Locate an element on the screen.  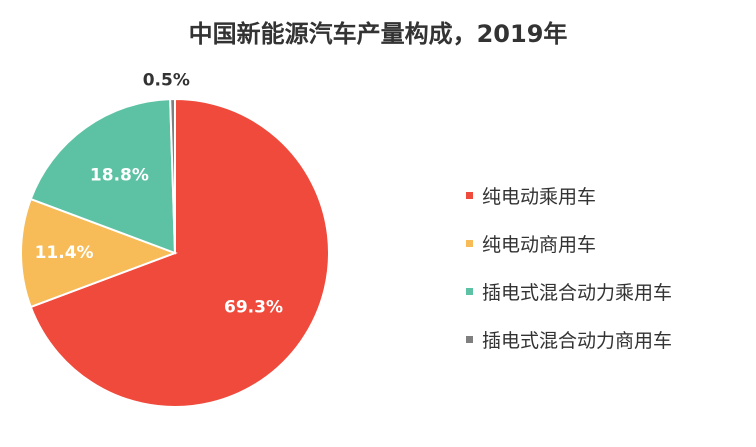
slice-data-label: 18.8% is located at coordinates (119, 175).